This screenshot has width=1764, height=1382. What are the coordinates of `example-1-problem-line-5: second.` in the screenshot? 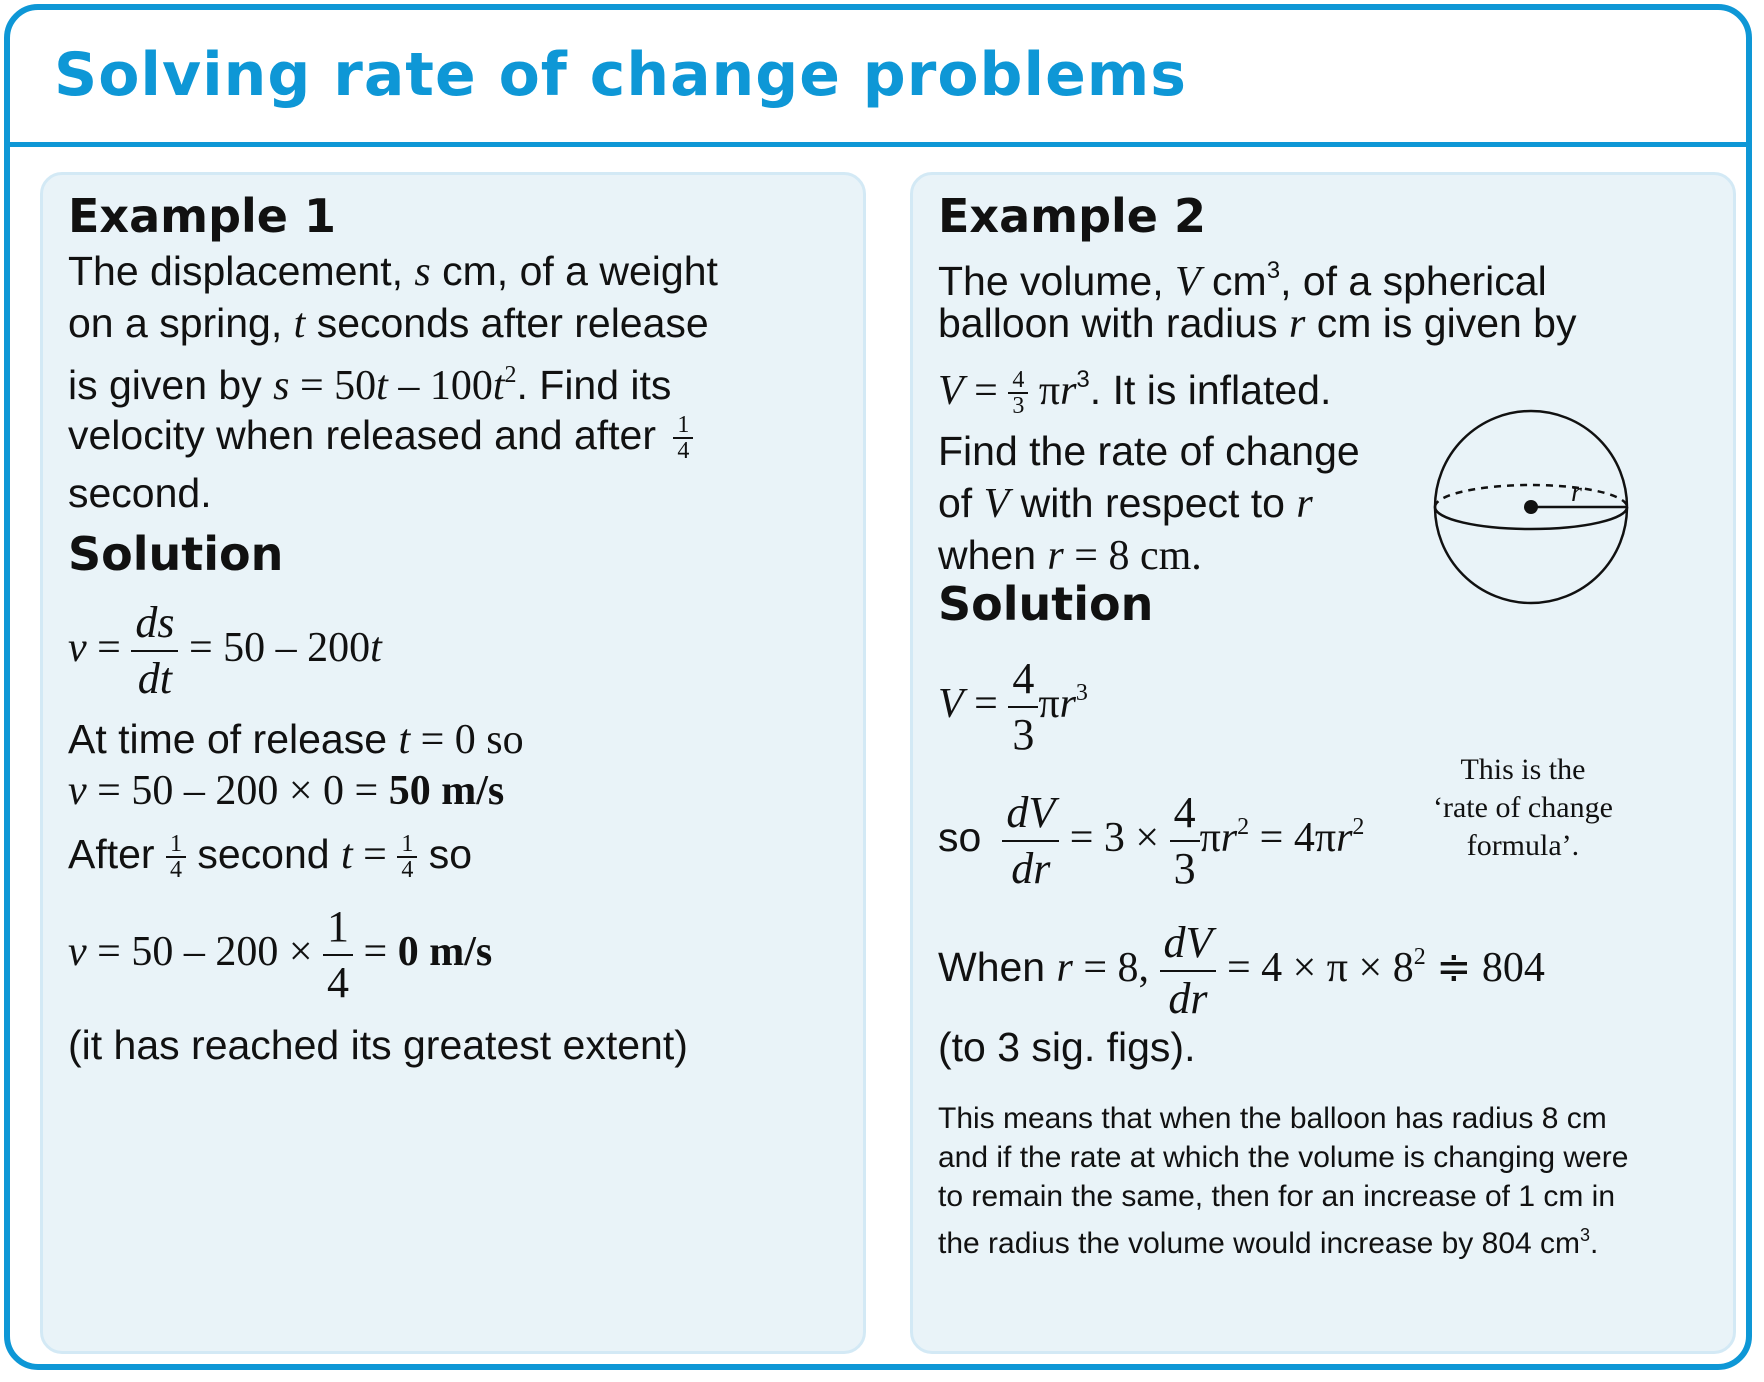 It's located at (140, 493).